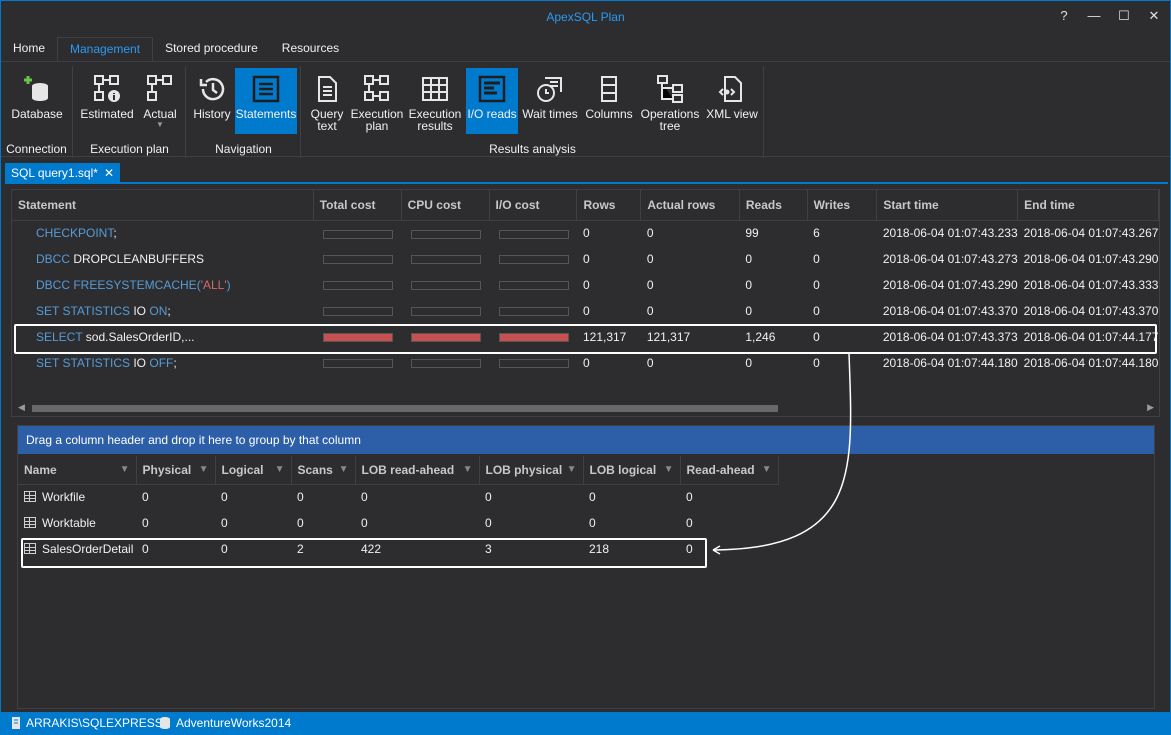 Image resolution: width=1171 pixels, height=735 pixels. I want to click on help-button: ?, so click(1064, 15).